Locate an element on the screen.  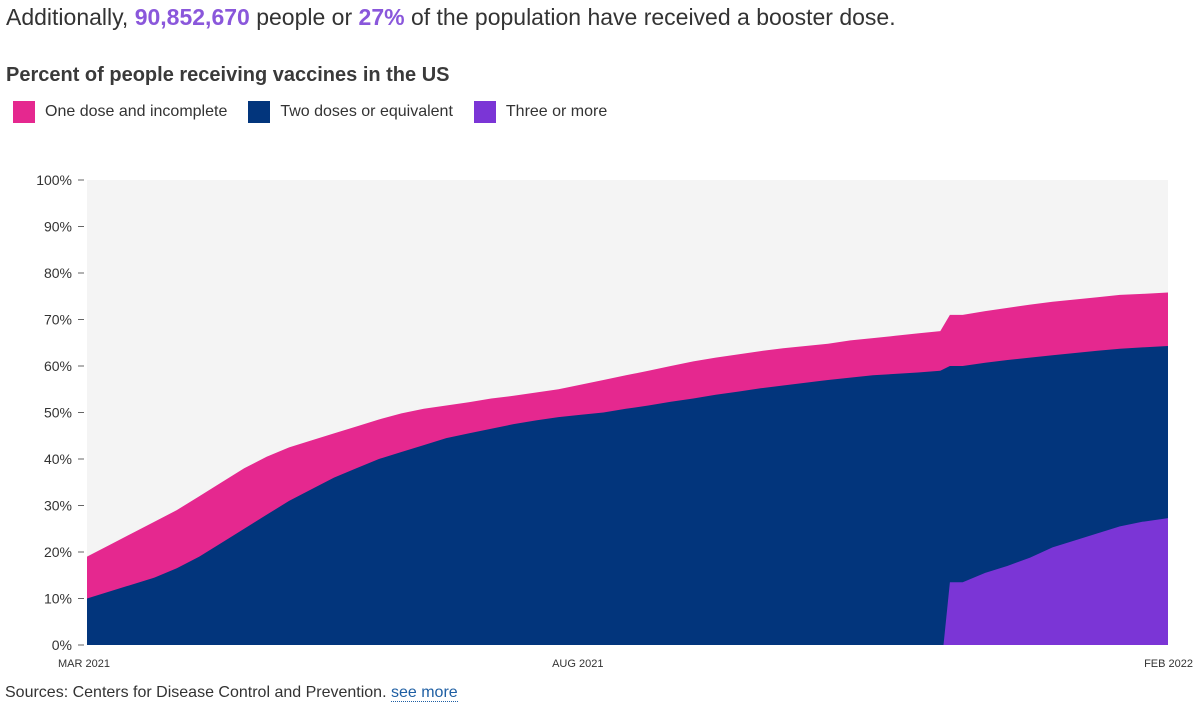
legend-label-one-dose: One dose and incomplete is located at coordinates (136, 111).